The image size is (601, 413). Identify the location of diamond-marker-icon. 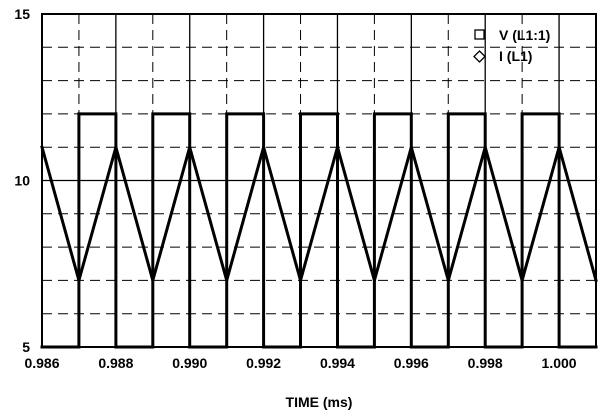
(479, 56).